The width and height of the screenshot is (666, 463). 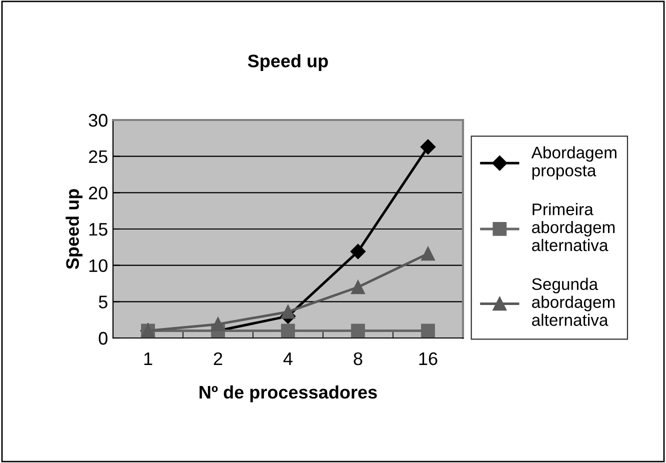 I want to click on legend-label: Segunda abordagem alternativa, so click(x=573, y=302).